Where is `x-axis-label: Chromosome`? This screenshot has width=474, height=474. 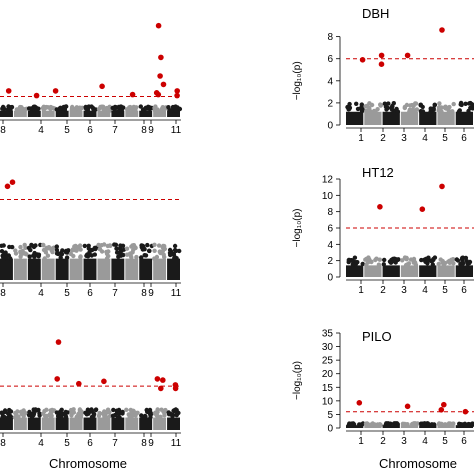 x-axis-label: Chromosome is located at coordinates (88, 463).